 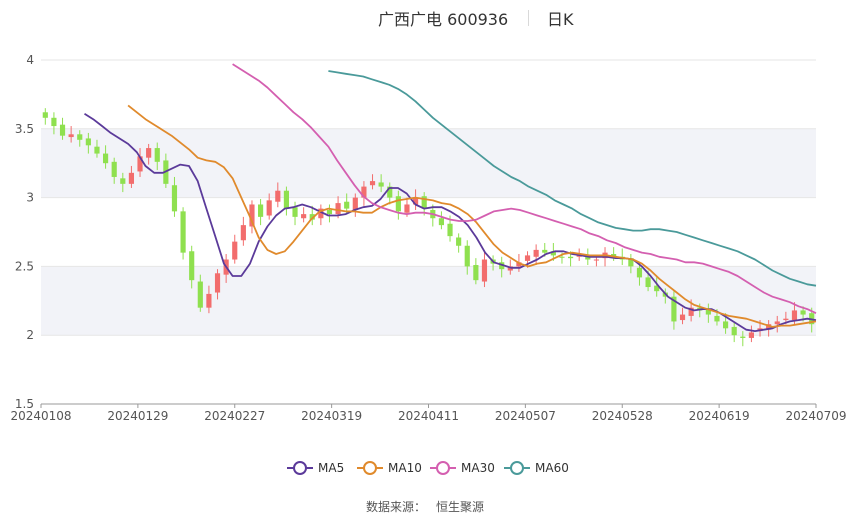 What do you see at coordinates (460, 507) in the screenshot?
I see `source-value: 恒生聚源` at bounding box center [460, 507].